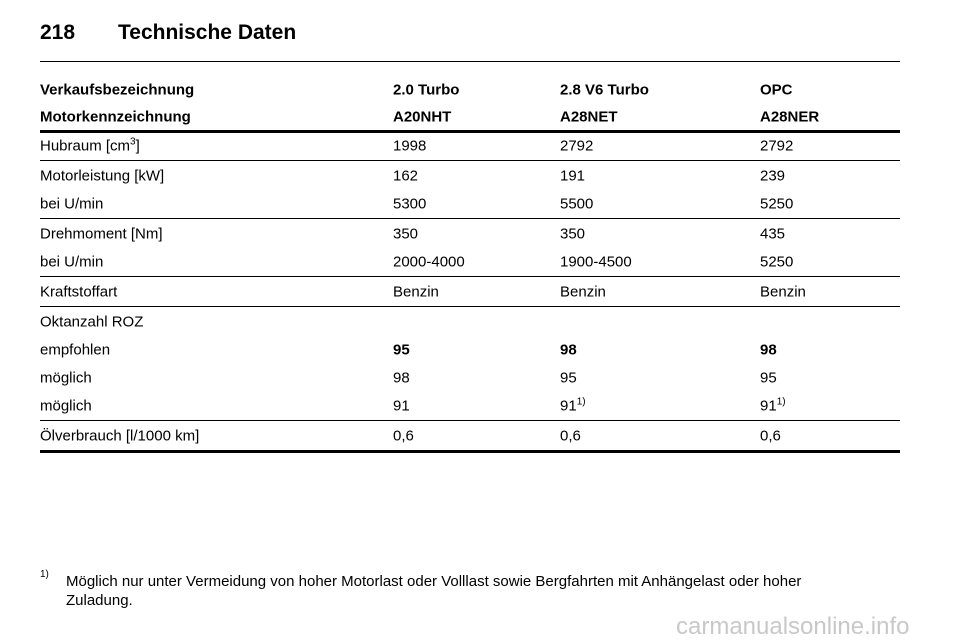 This screenshot has width=960, height=642. Describe the element at coordinates (137, 146) in the screenshot. I see `cell-text: ]` at that location.